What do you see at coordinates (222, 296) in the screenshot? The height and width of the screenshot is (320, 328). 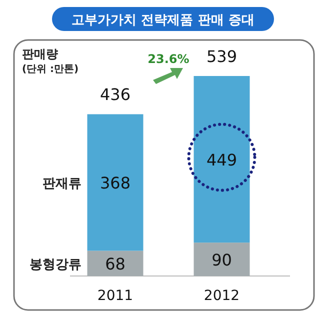 I see `x-tick-label: 2012` at bounding box center [222, 296].